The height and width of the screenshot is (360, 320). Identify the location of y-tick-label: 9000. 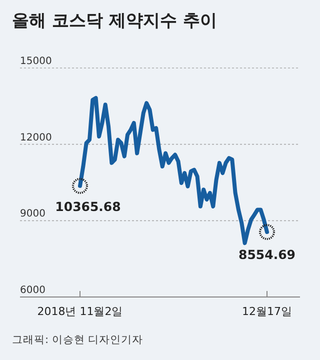
(33, 214).